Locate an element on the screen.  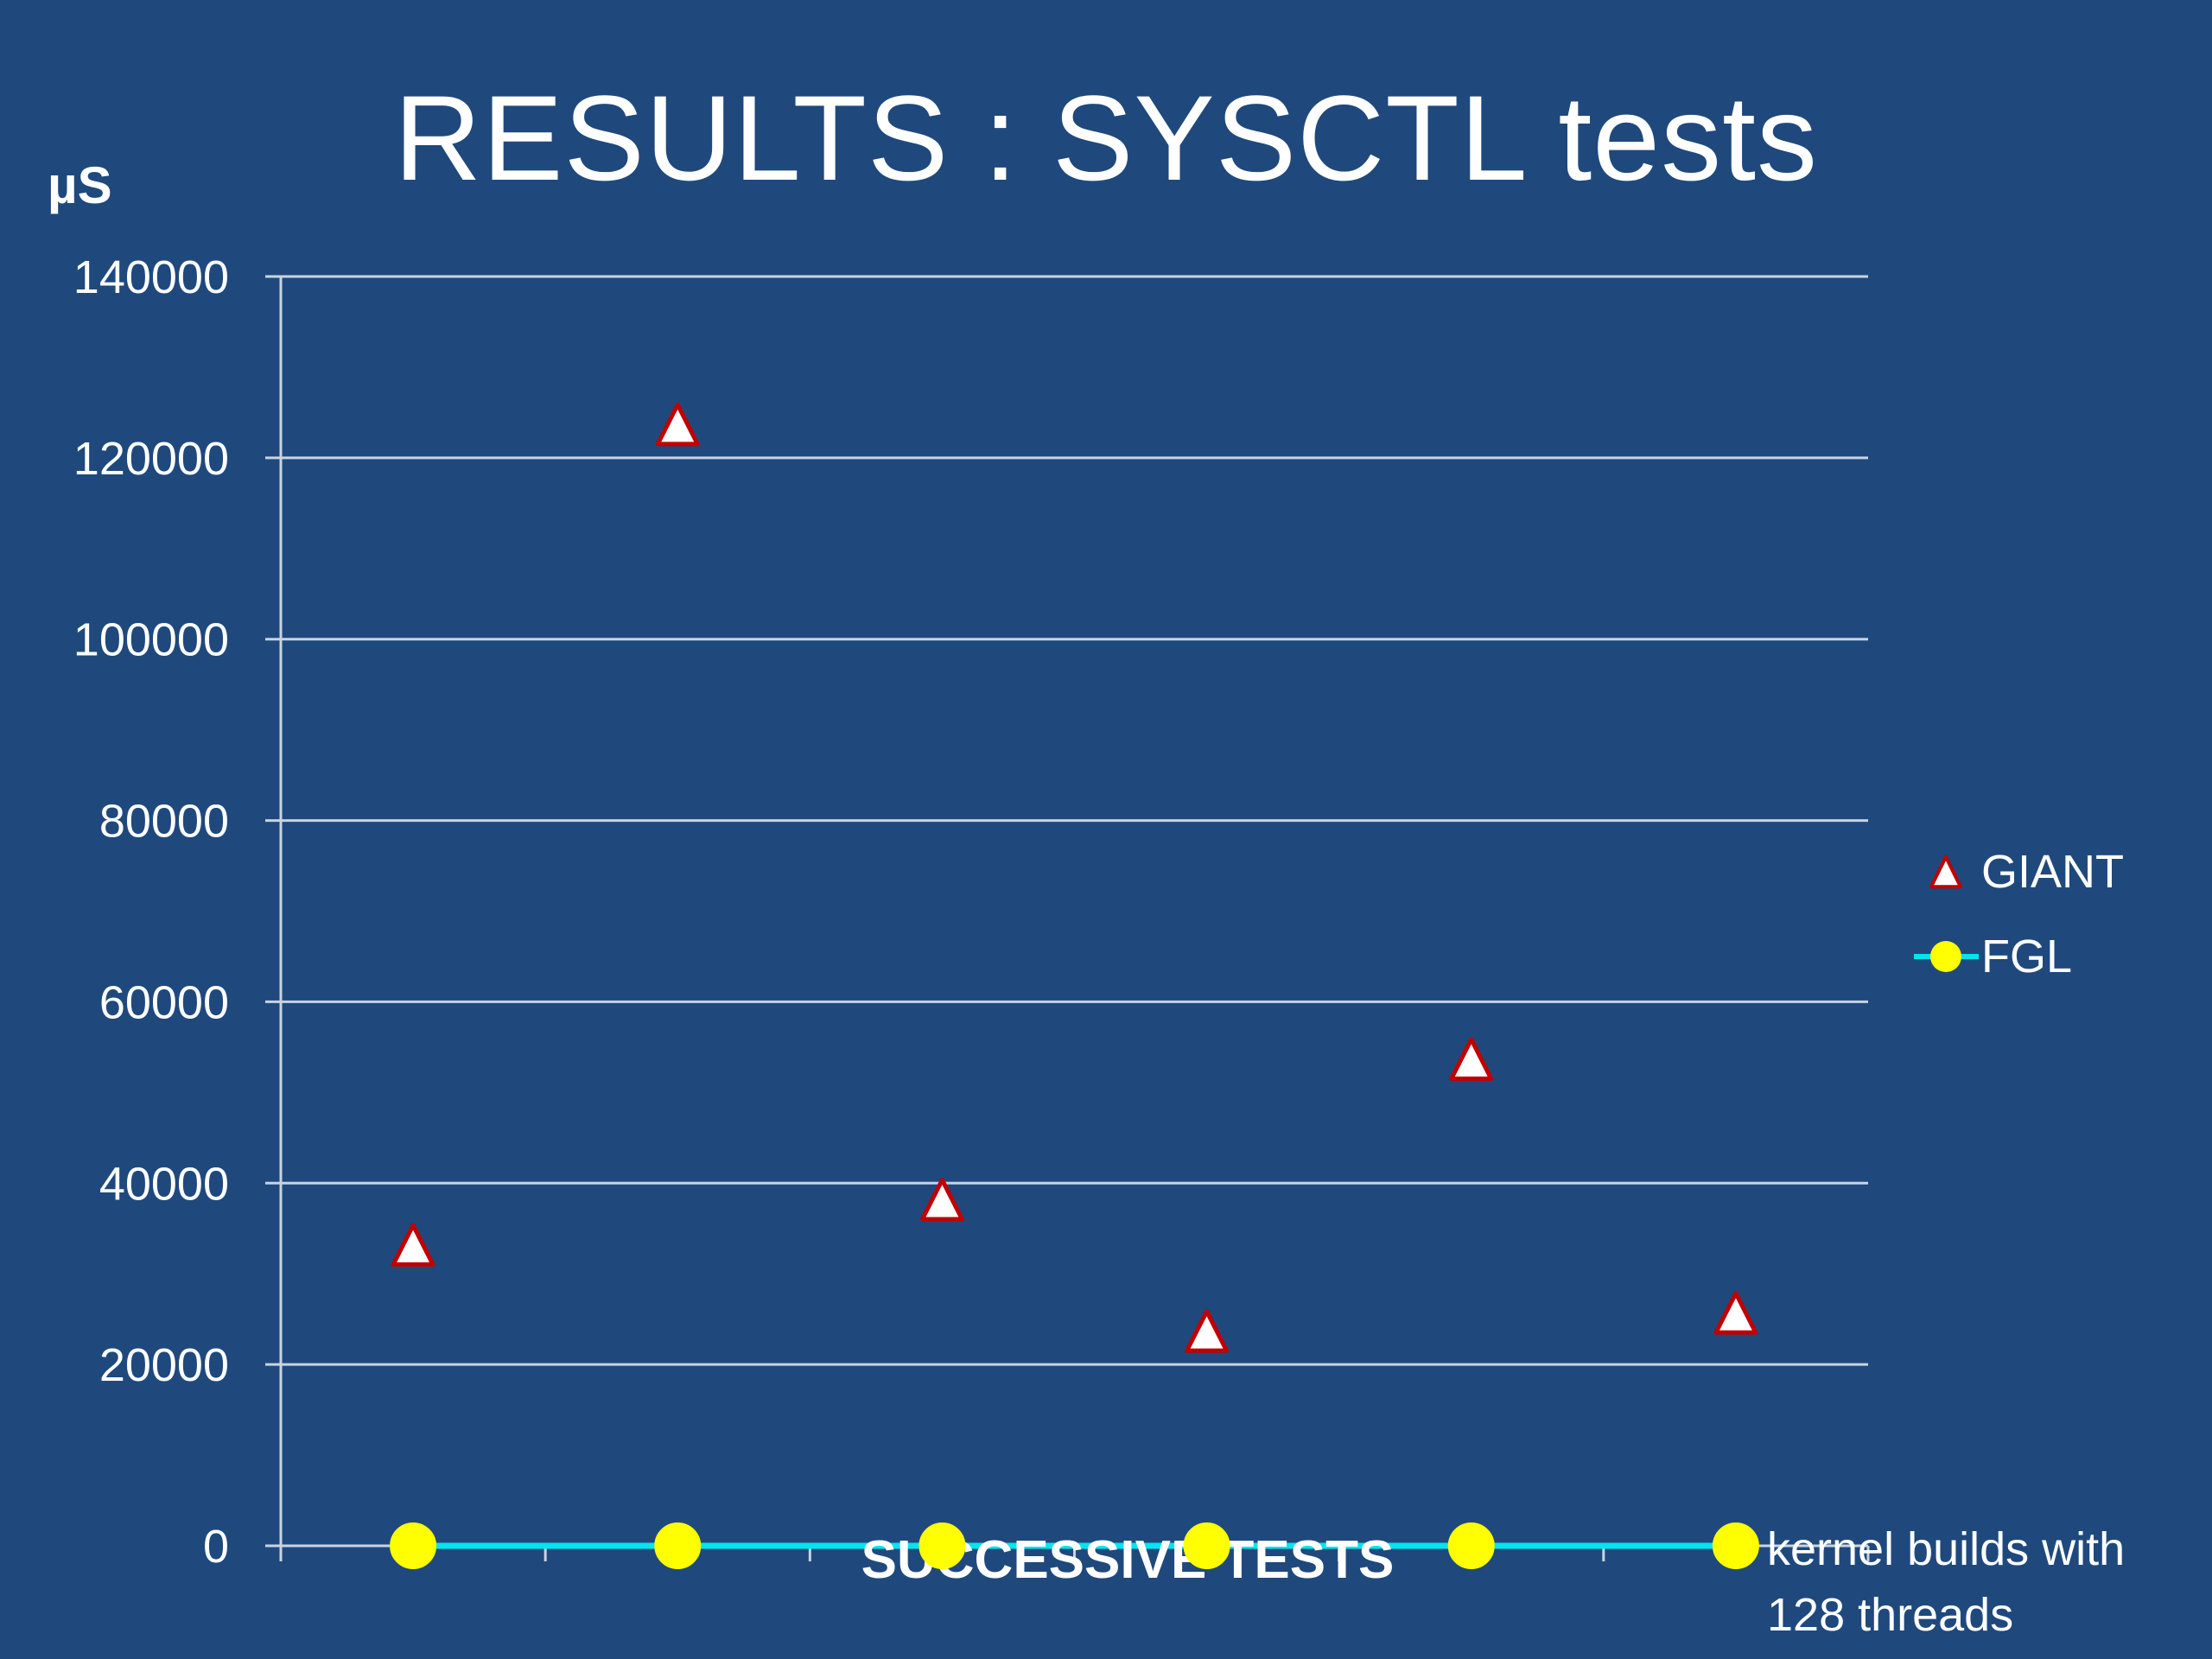
y-tick-labels: 0 20000 40000 60000 80000 100000 120000 140000 is located at coordinates (151, 912).